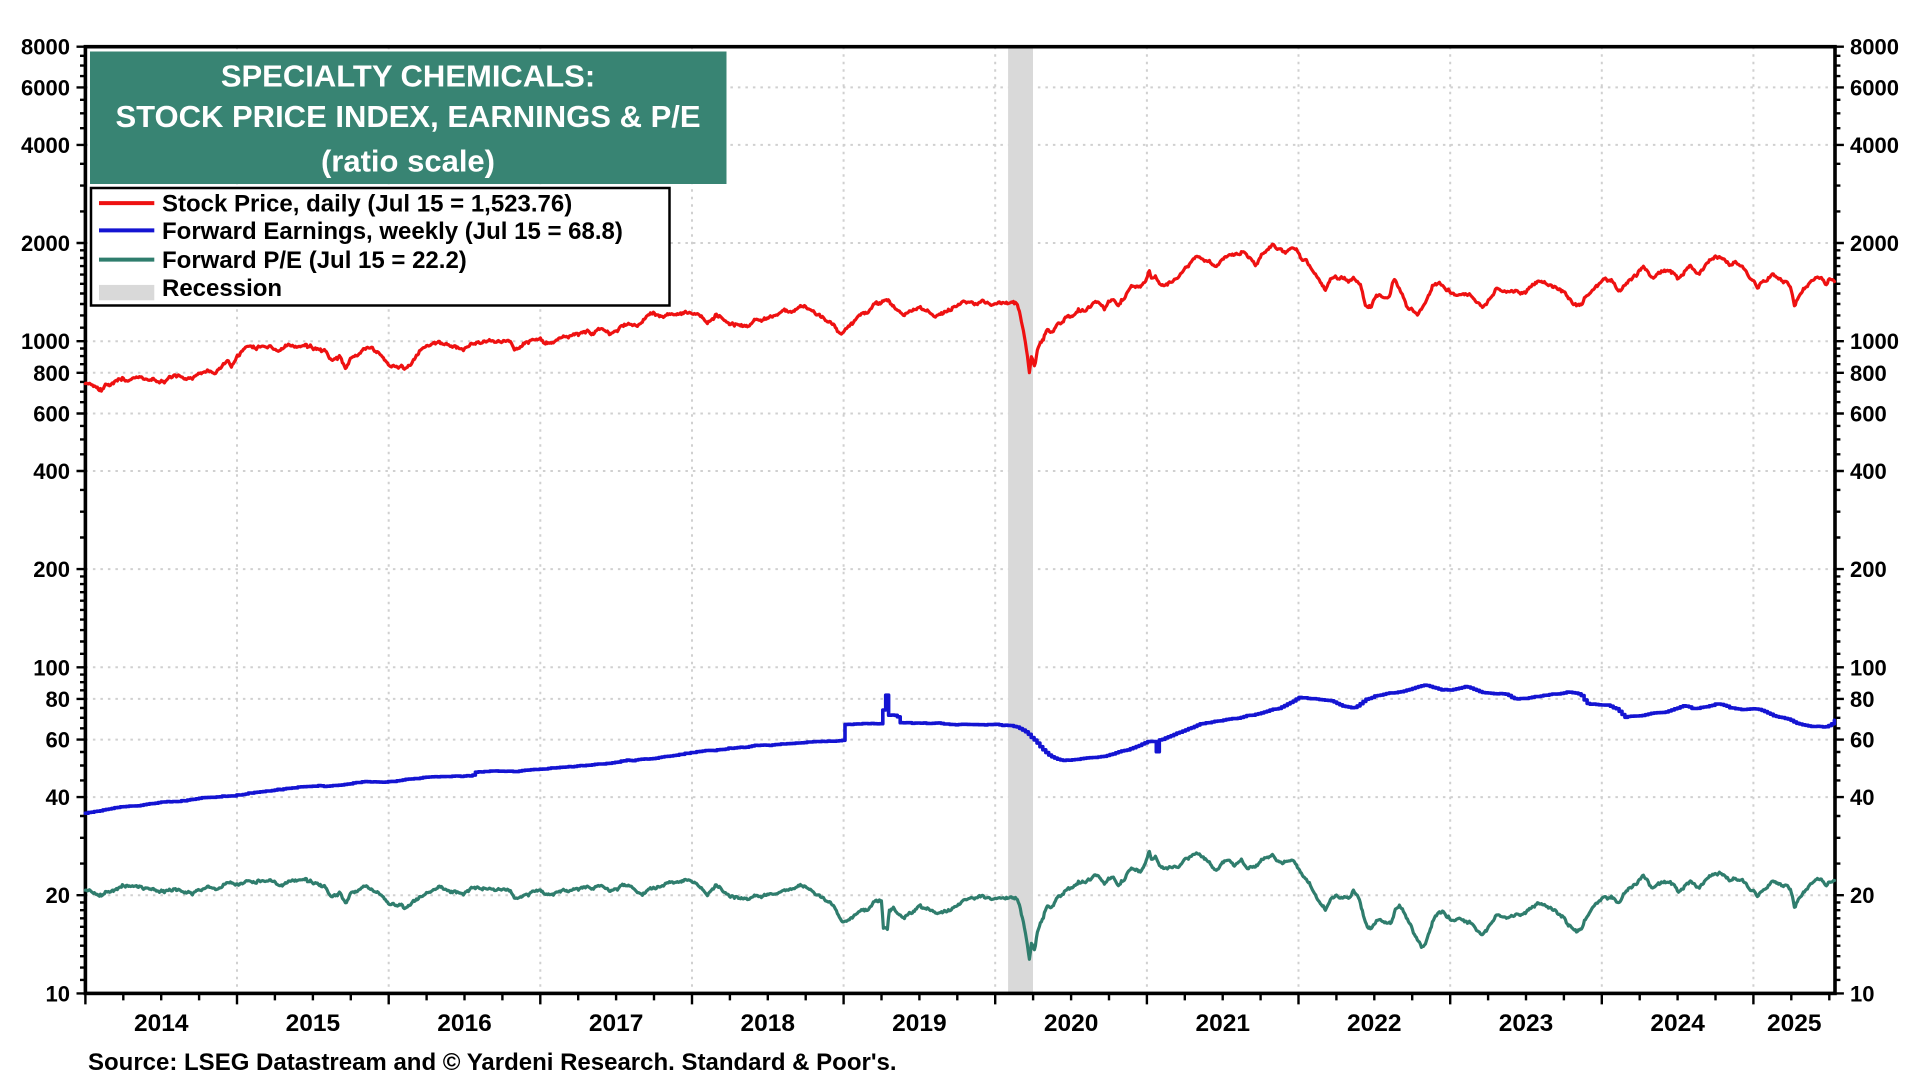 This screenshot has width=1920, height=1080. Describe the element at coordinates (161, 1023) in the screenshot. I see `svg-text: 2014` at that location.